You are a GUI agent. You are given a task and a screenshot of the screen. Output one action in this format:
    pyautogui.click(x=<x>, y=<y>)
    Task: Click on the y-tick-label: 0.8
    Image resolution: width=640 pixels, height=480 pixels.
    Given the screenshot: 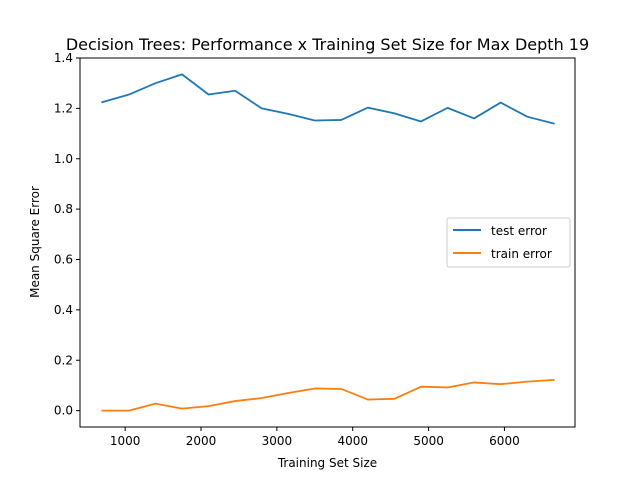 What is the action you would take?
    pyautogui.click(x=63, y=209)
    